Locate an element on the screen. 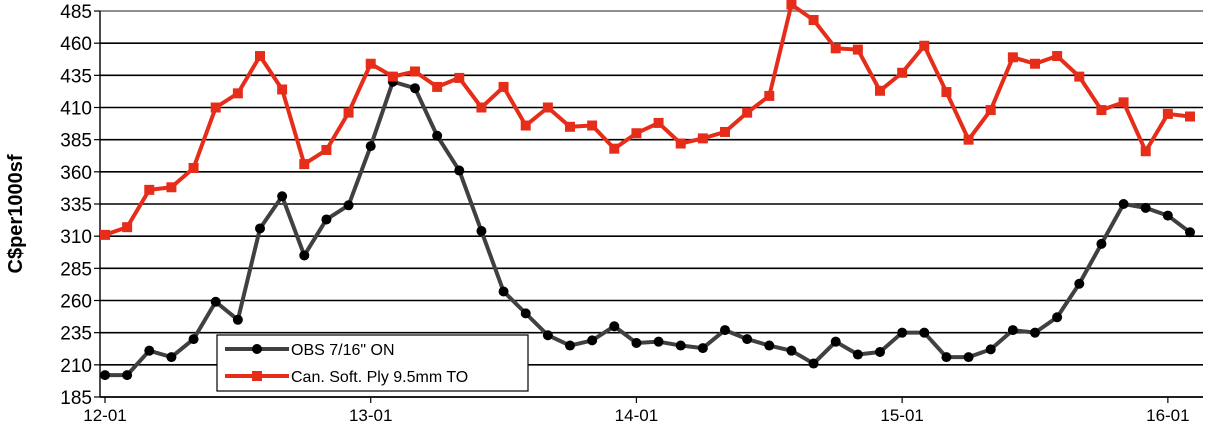 Image resolution: width=1205 pixels, height=433 pixels. x-axis-tick-labels: 12-01 13-01 14-01 15-01 16-01 is located at coordinates (636, 415).